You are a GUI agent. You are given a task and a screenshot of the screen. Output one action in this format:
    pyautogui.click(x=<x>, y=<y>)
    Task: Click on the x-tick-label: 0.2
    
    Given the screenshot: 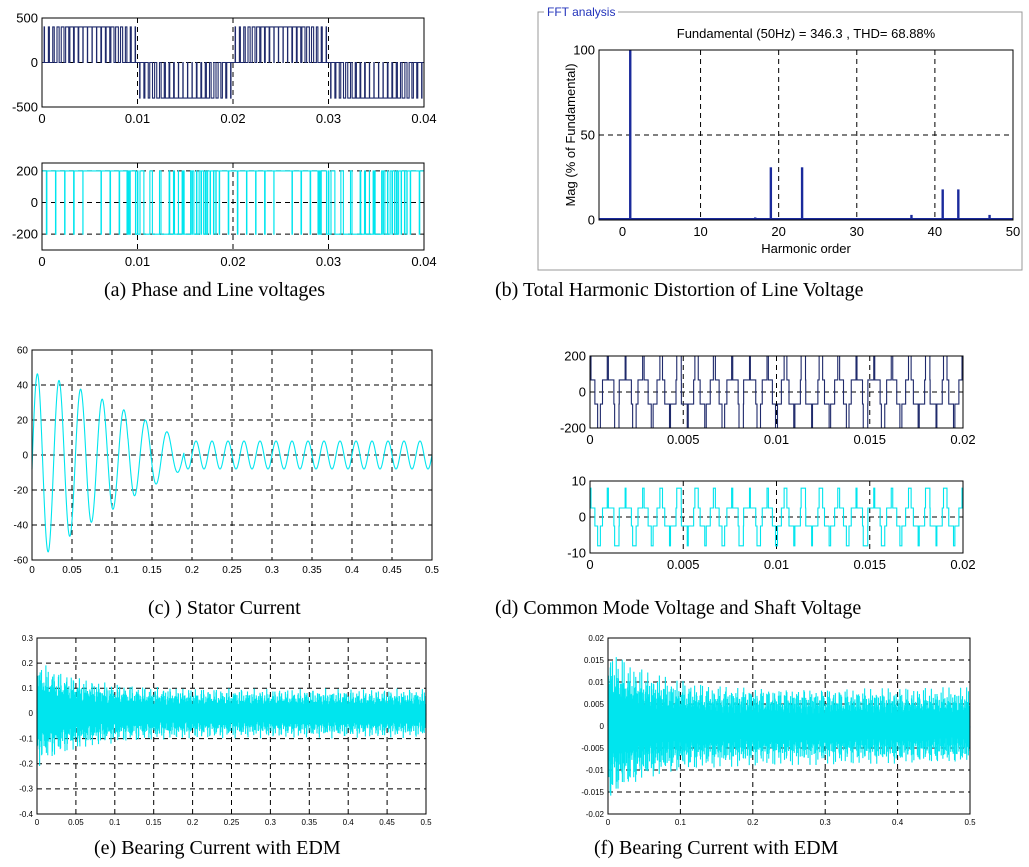 What is the action you would take?
    pyautogui.click(x=192, y=570)
    